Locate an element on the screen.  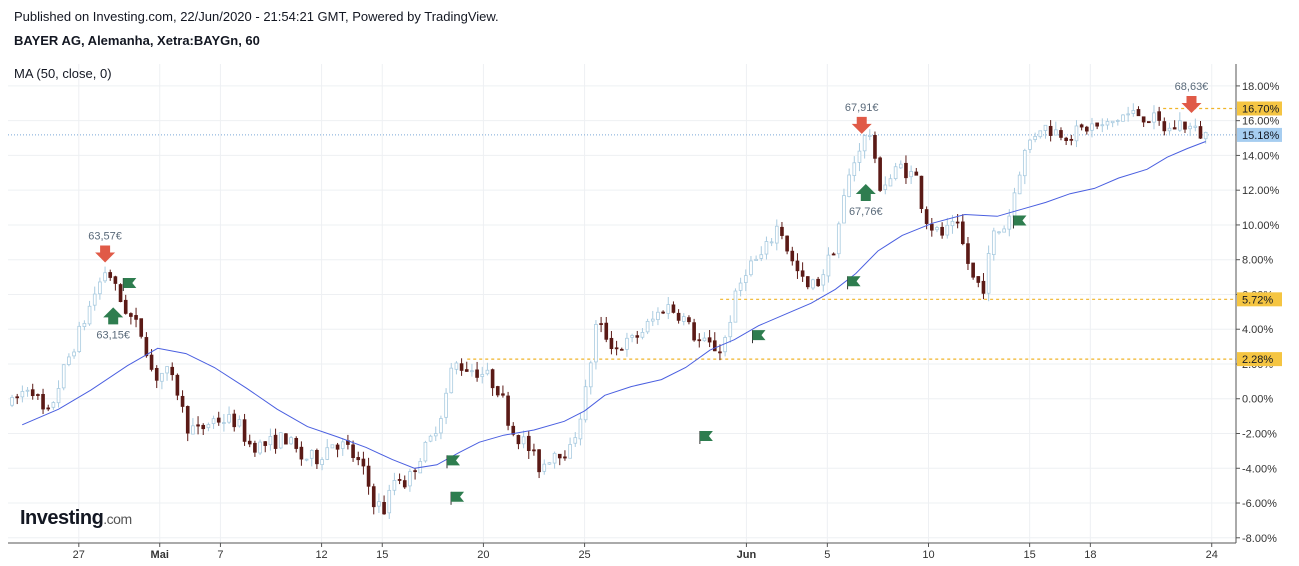
y-tick-label: 4.00% is located at coordinates (1257, 330).